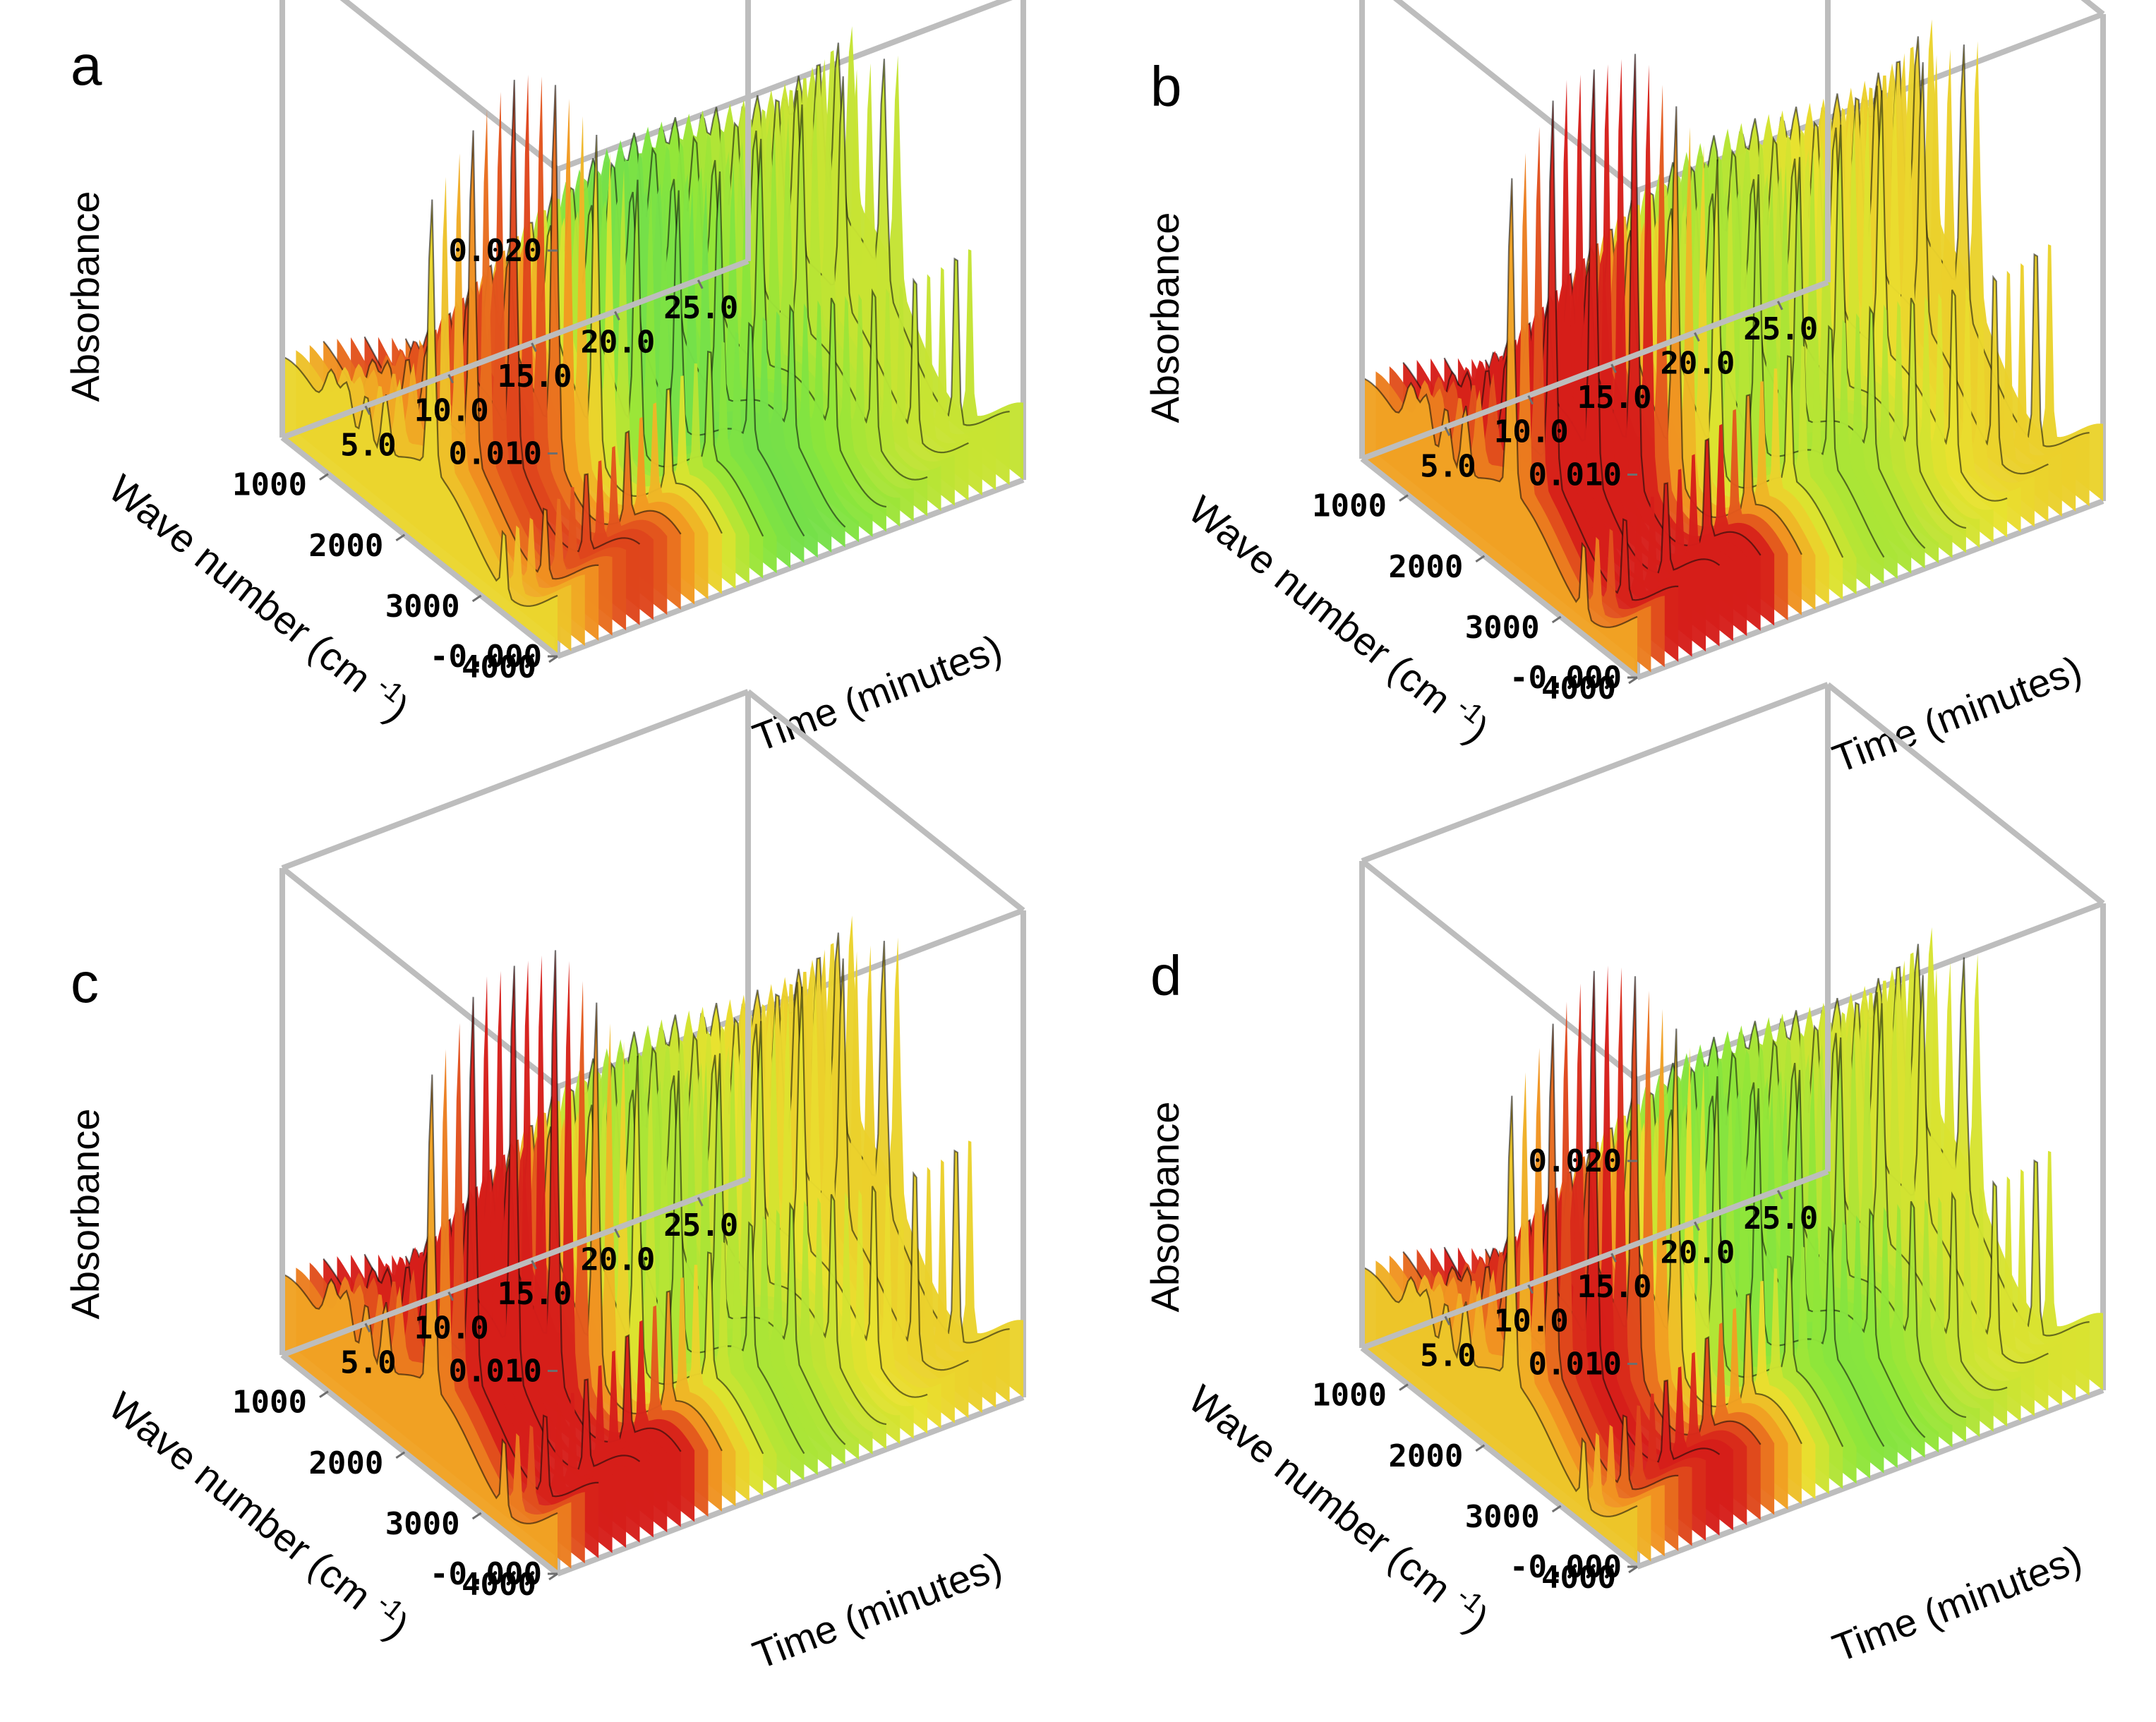 This screenshot has height=1722, width=2156. I want to click on panel-letter: b, so click(1166, 86).